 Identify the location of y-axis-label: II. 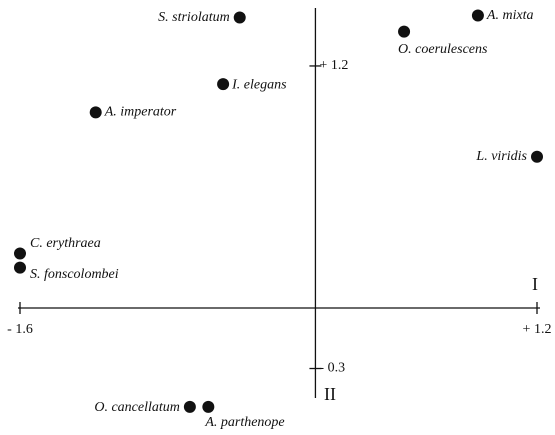
(330, 394).